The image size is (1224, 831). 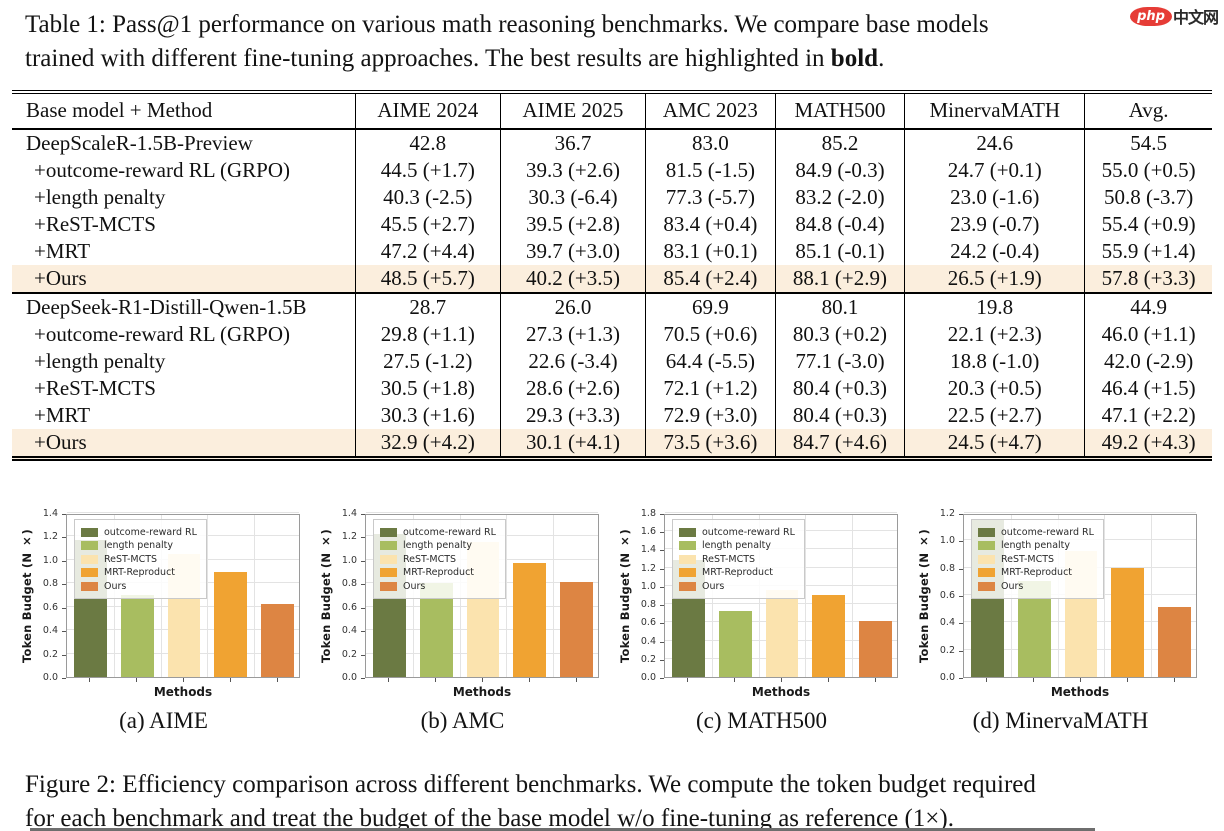 I want to click on value-cell: 44.9, so click(x=1148, y=306).